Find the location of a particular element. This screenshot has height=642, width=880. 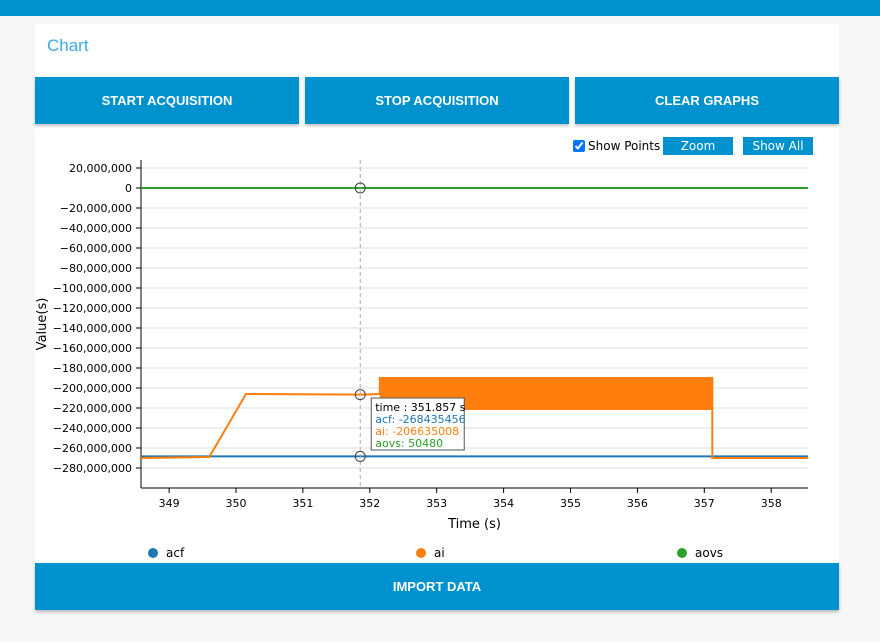

clear-graphs-button: CLEAR GRAPHS is located at coordinates (707, 100).